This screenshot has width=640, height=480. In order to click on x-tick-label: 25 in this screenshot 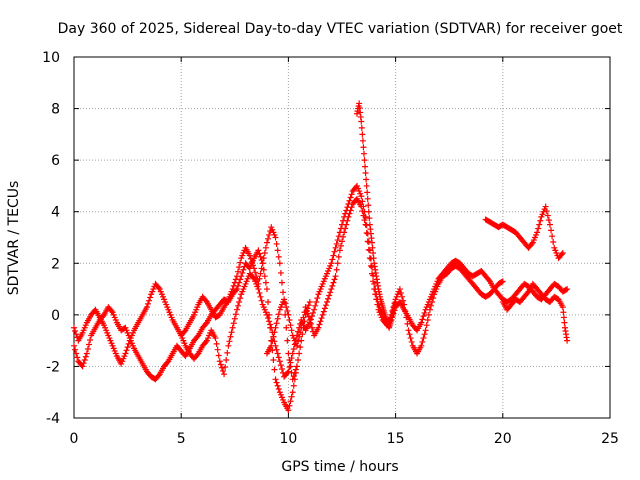, I will do `click(610, 439)`.